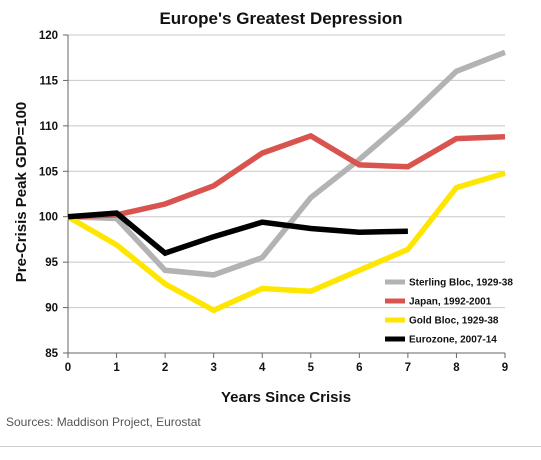 This screenshot has height=460, width=541. Describe the element at coordinates (116, 368) in the screenshot. I see `x-tick-label: 1` at that location.